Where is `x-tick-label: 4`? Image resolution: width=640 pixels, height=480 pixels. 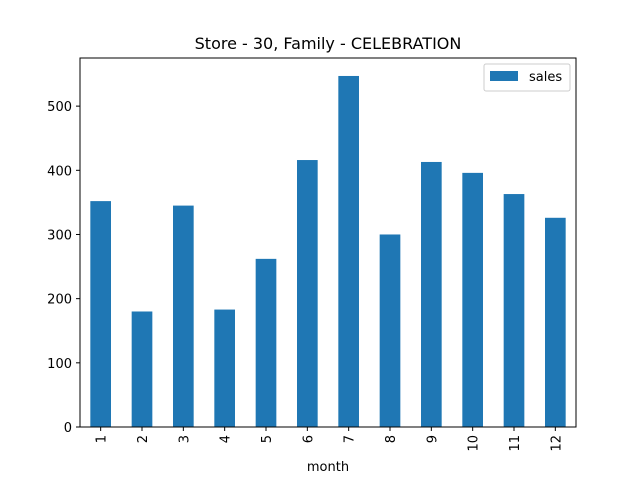 x-tick-label: 4 is located at coordinates (226, 439).